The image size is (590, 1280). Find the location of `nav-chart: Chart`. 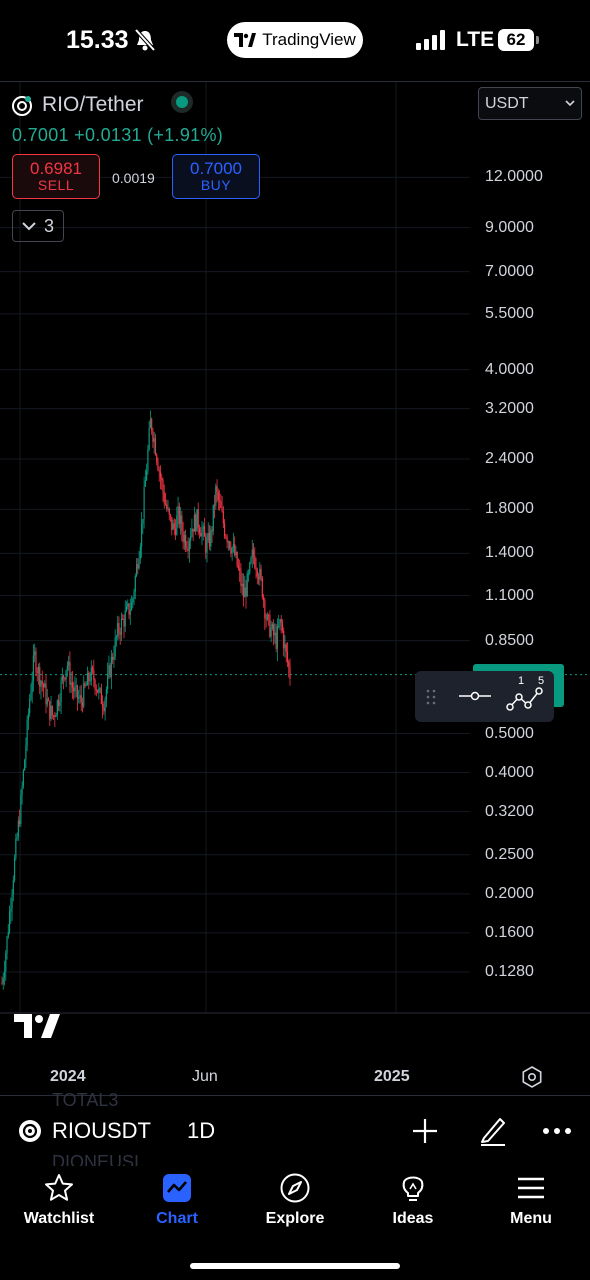

nav-chart: Chart is located at coordinates (177, 1200).